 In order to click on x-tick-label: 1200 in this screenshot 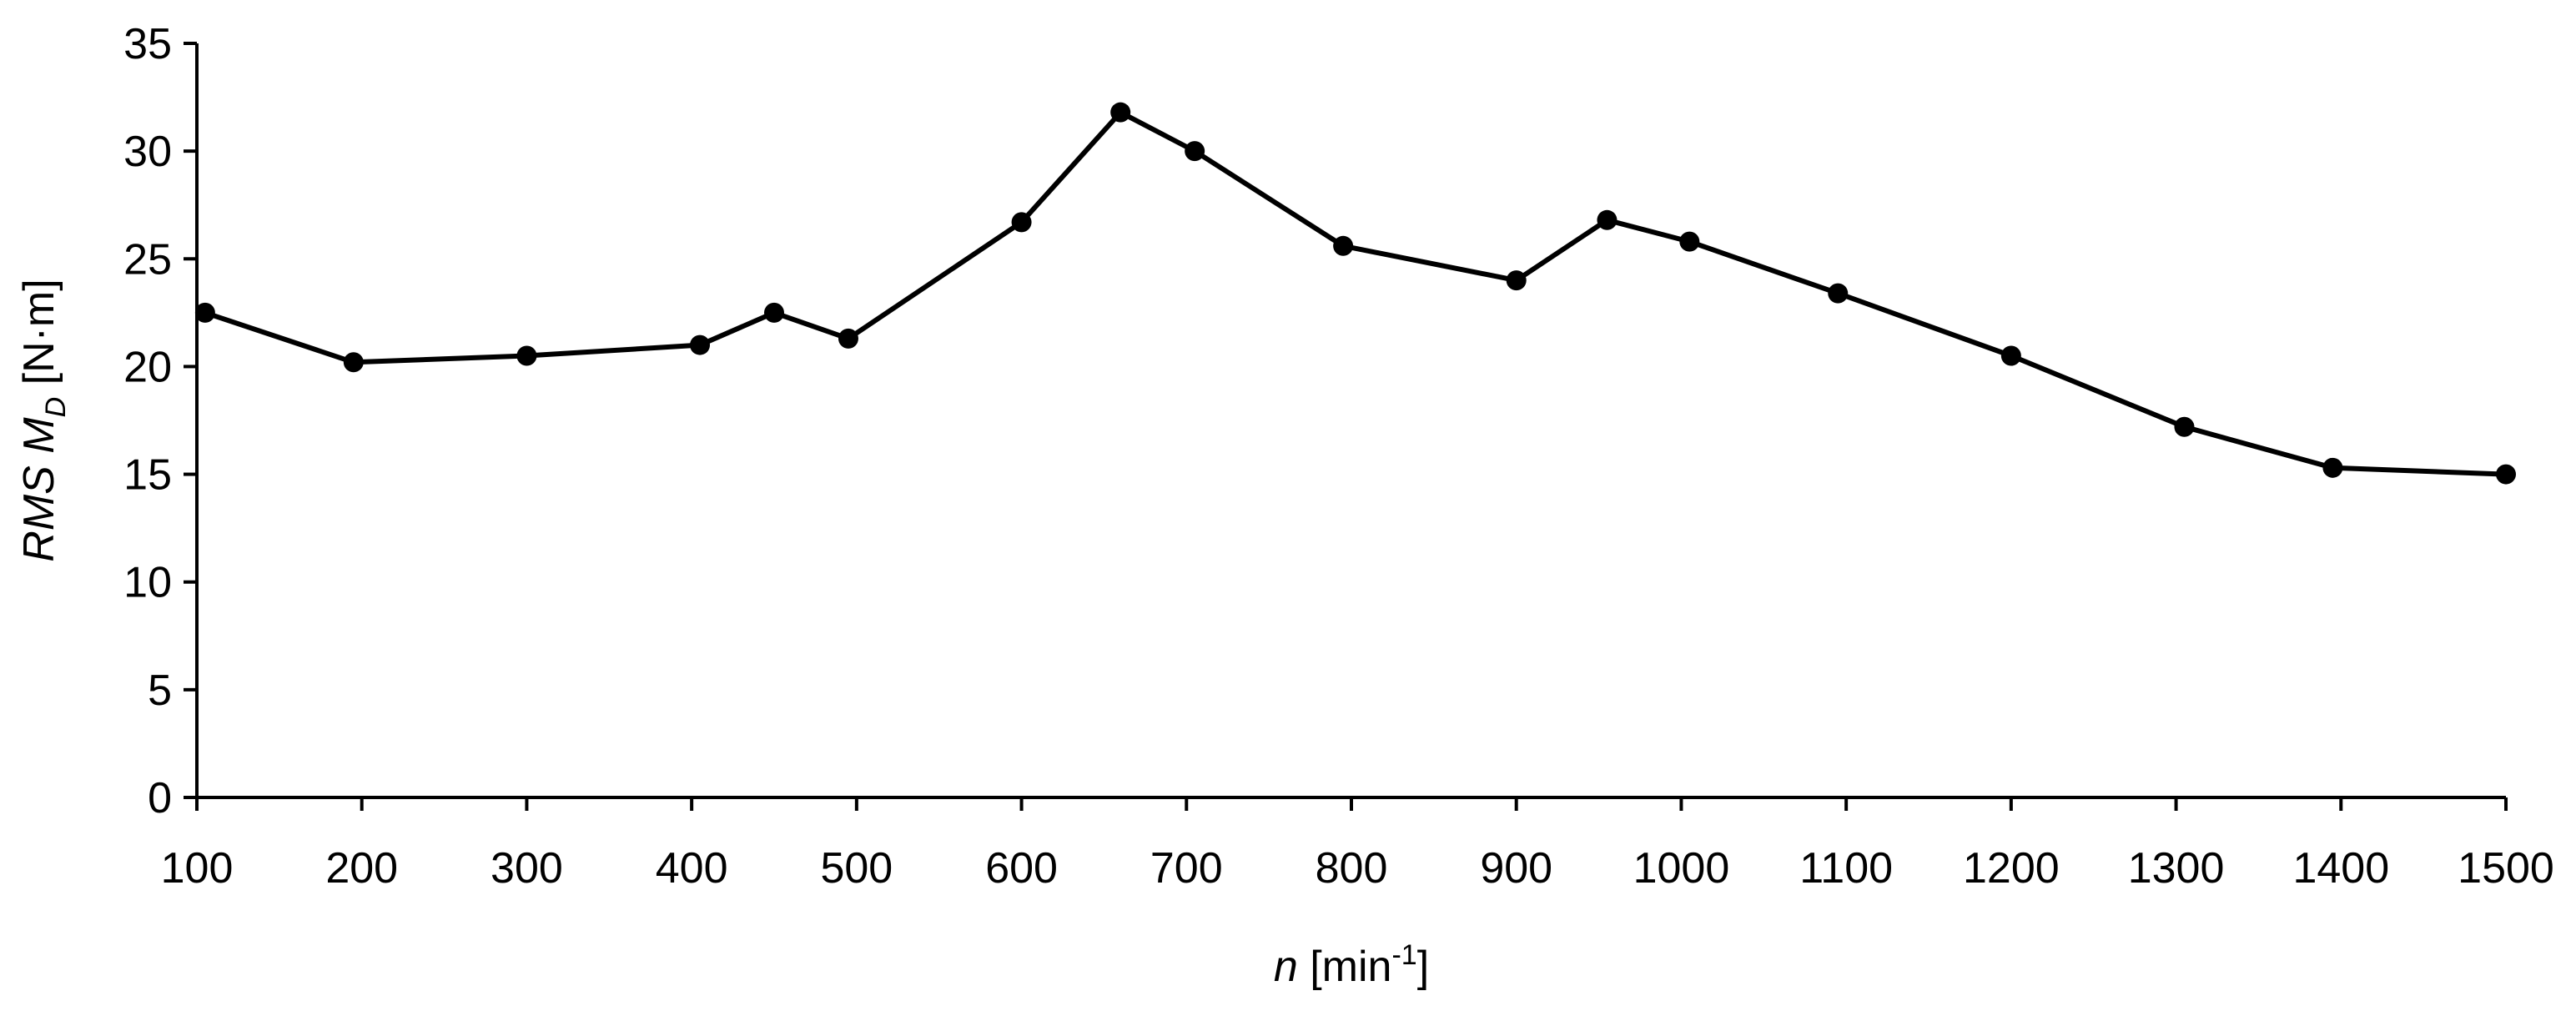, I will do `click(2011, 869)`.